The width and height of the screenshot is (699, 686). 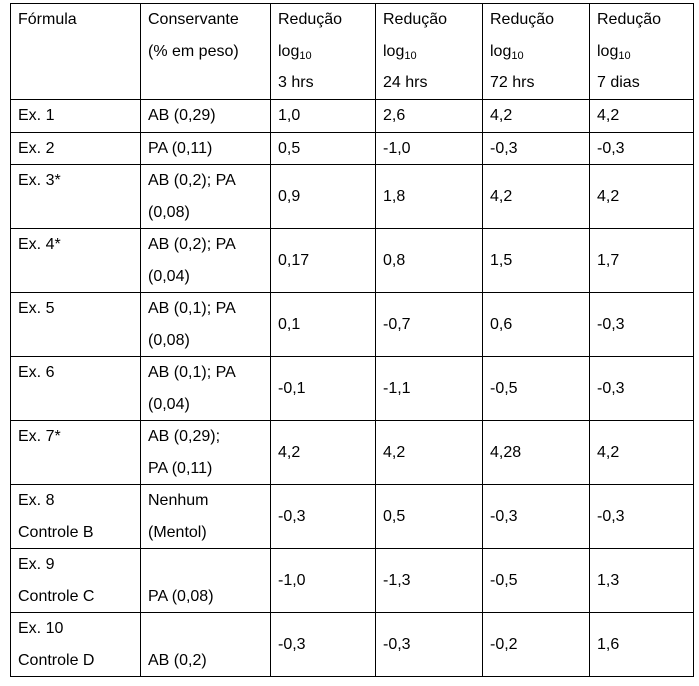 I want to click on formula-cell: Ex. 10 Controle D, so click(x=75, y=644).